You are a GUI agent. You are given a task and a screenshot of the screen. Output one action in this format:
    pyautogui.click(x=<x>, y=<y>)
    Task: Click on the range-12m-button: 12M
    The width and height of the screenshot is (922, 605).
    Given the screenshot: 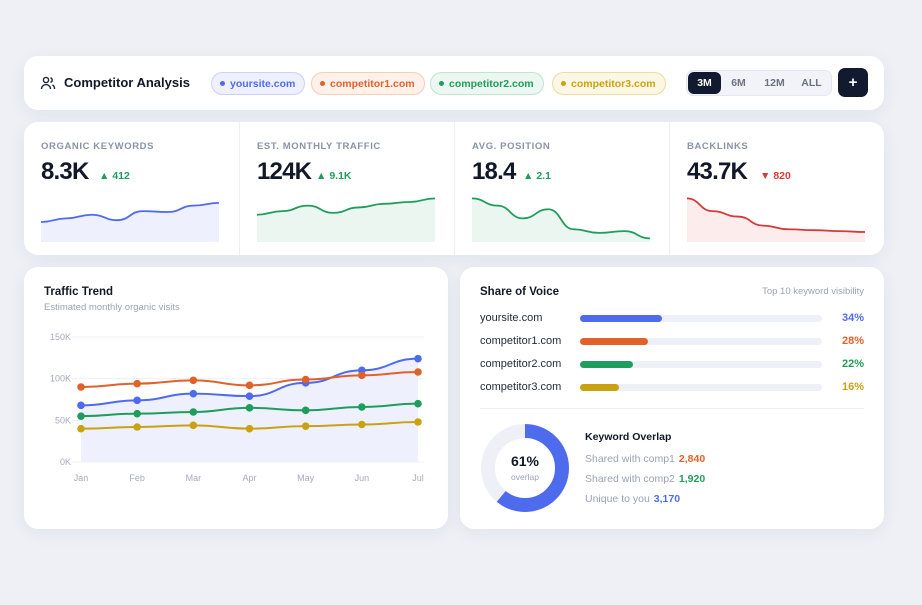 What is the action you would take?
    pyautogui.click(x=774, y=83)
    